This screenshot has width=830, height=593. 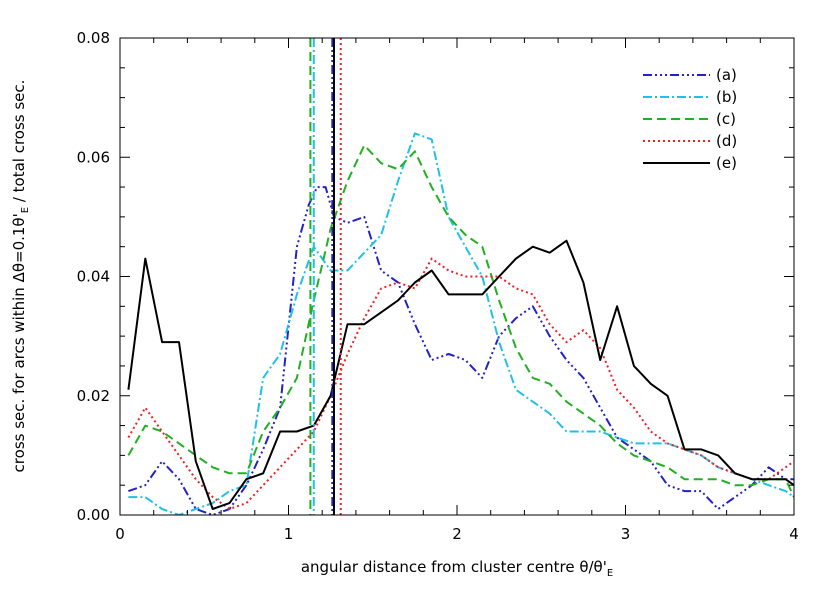 What do you see at coordinates (726, 119) in the screenshot?
I see `legend-label: (c)` at bounding box center [726, 119].